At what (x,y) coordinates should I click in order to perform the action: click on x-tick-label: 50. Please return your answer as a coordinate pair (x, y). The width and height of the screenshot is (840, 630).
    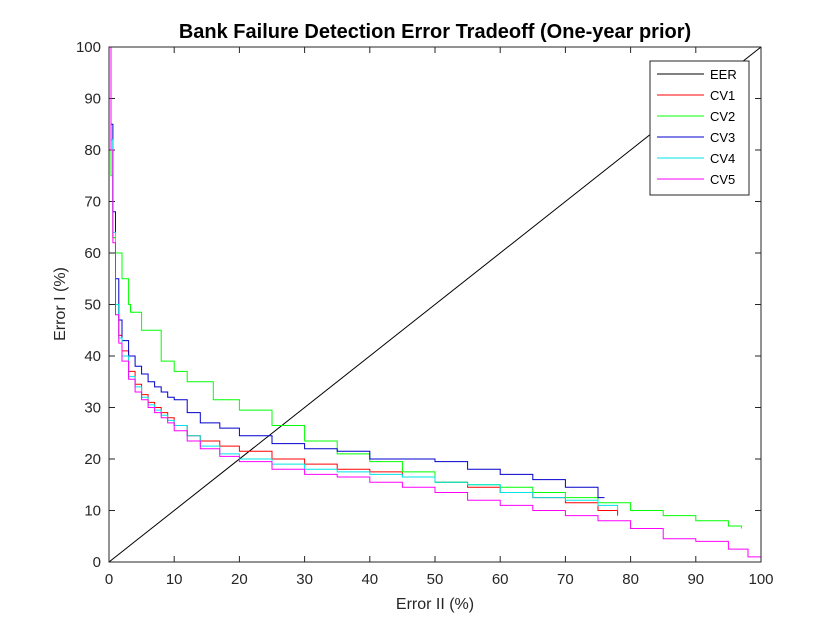
    Looking at the image, I should click on (435, 579).